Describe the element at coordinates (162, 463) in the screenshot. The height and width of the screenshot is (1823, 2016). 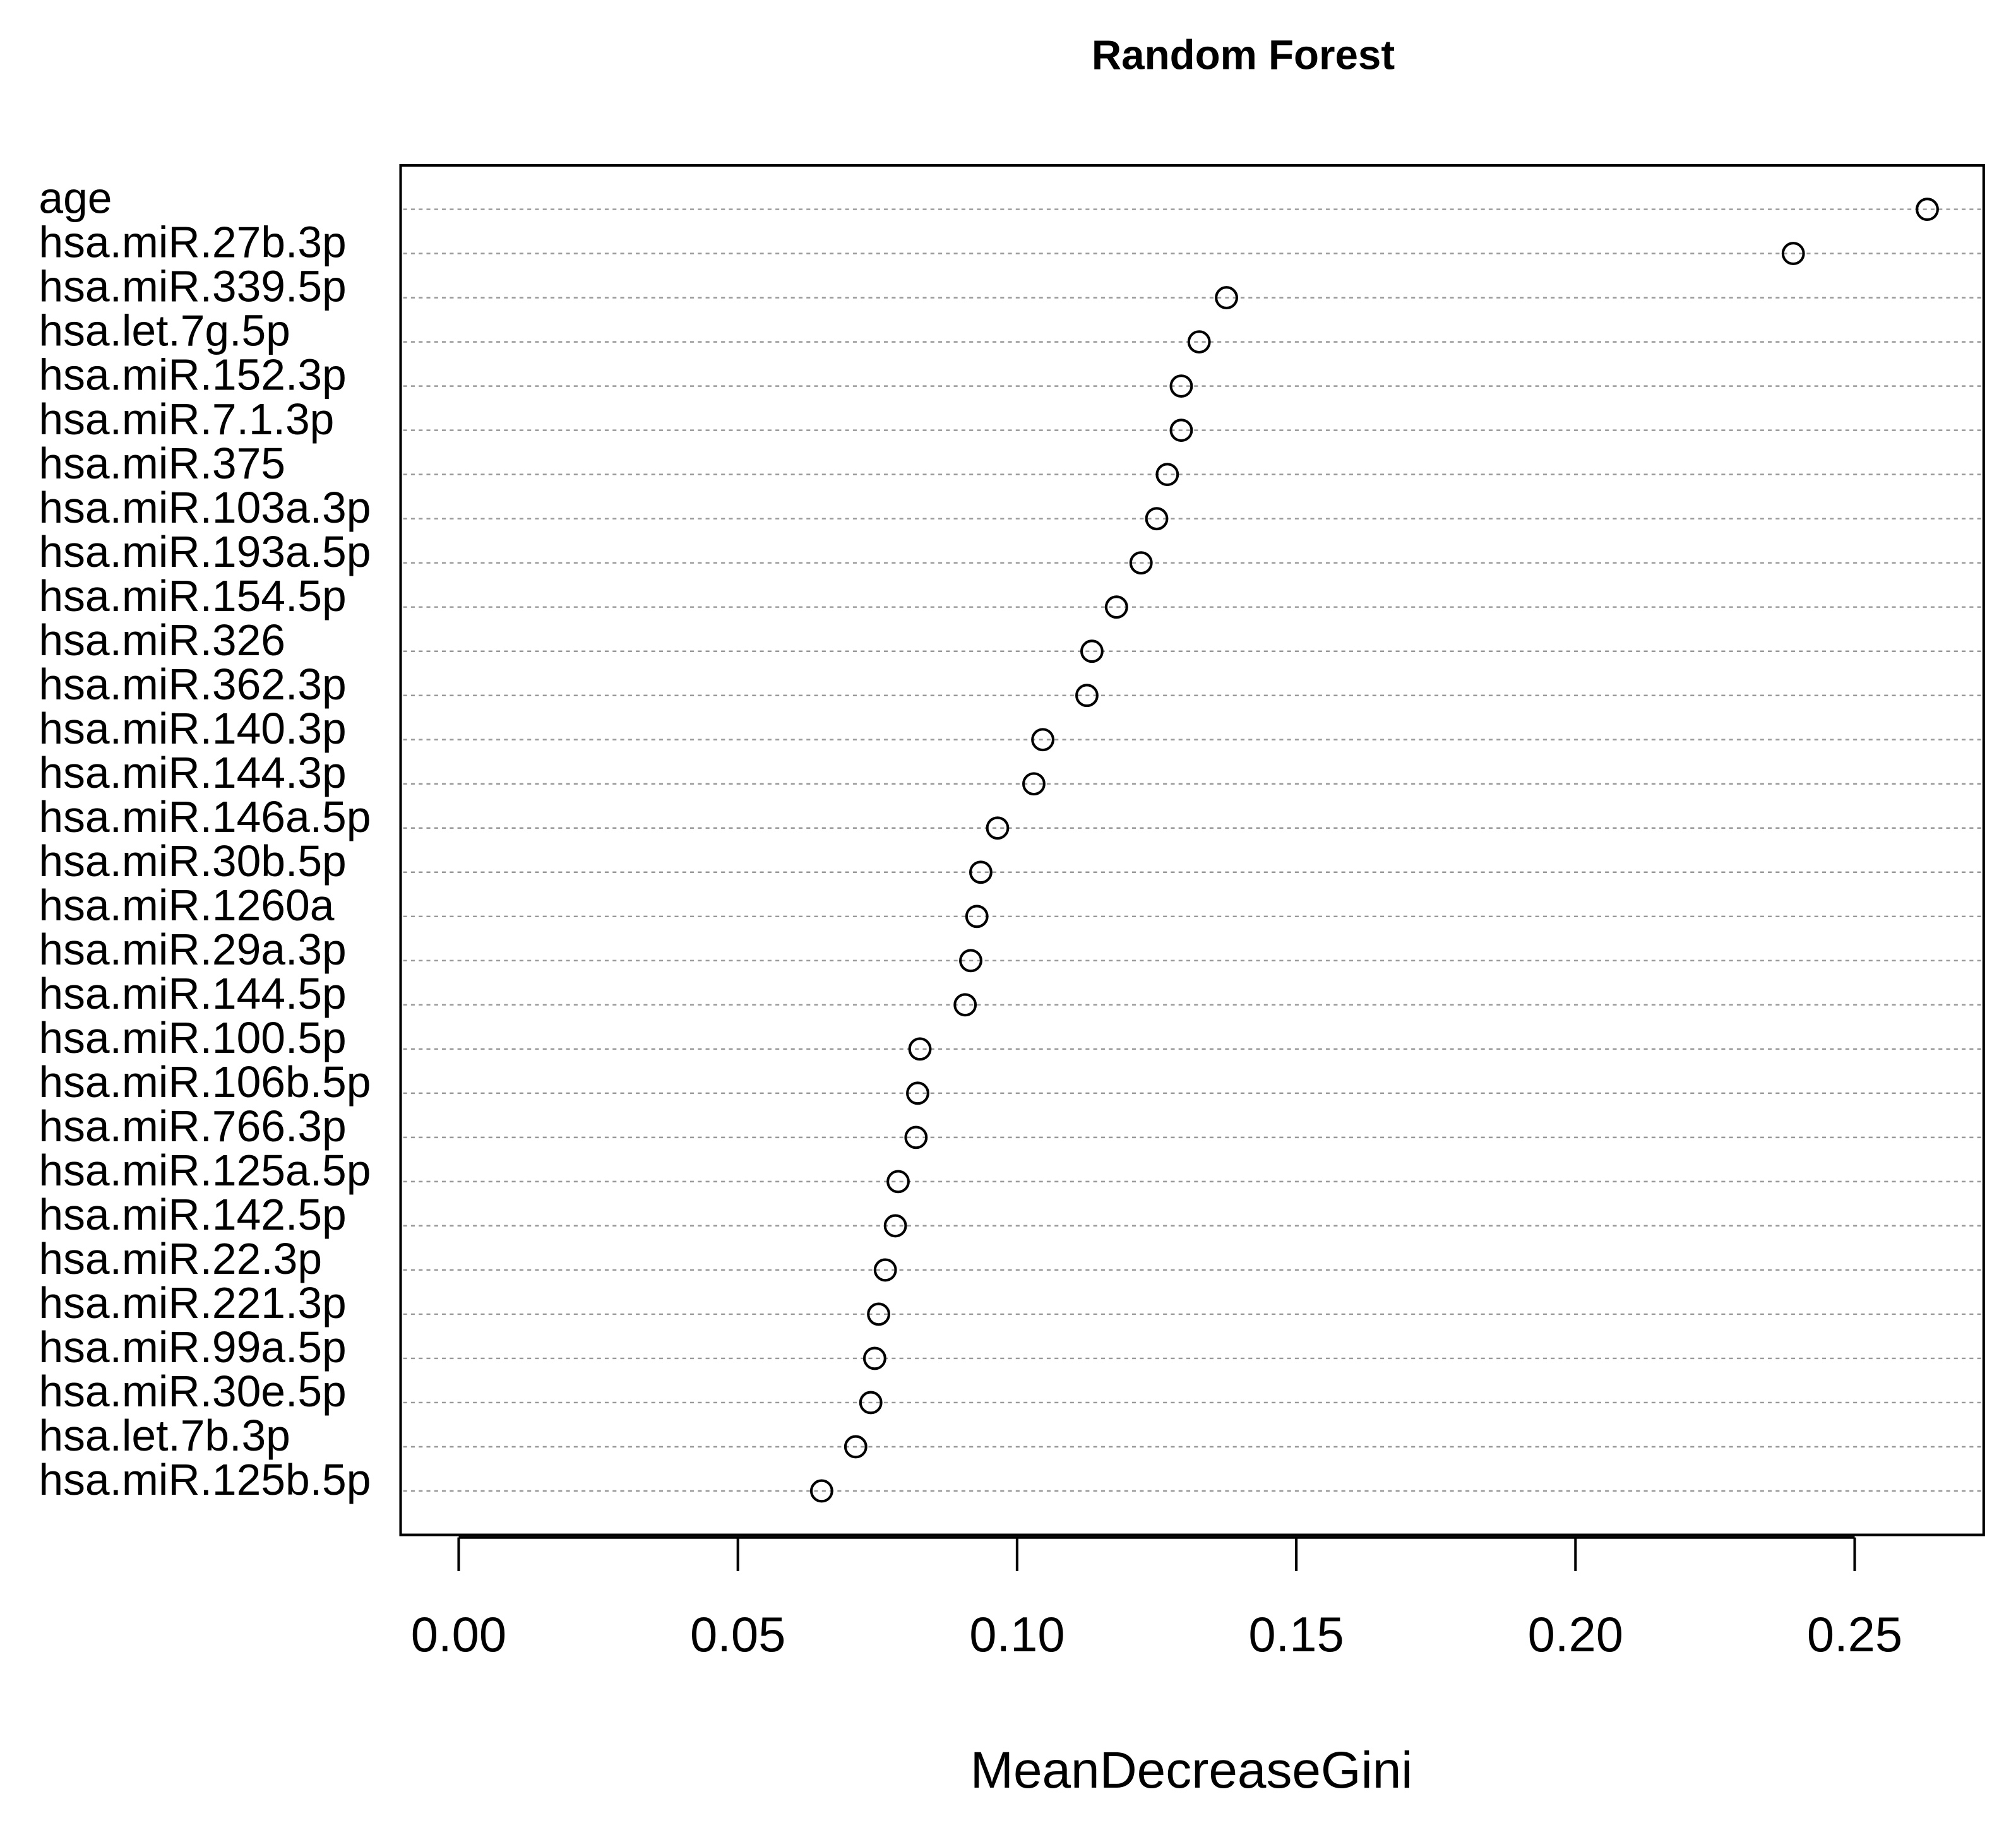
I see `y-tick-label: hsa.miR.375` at that location.